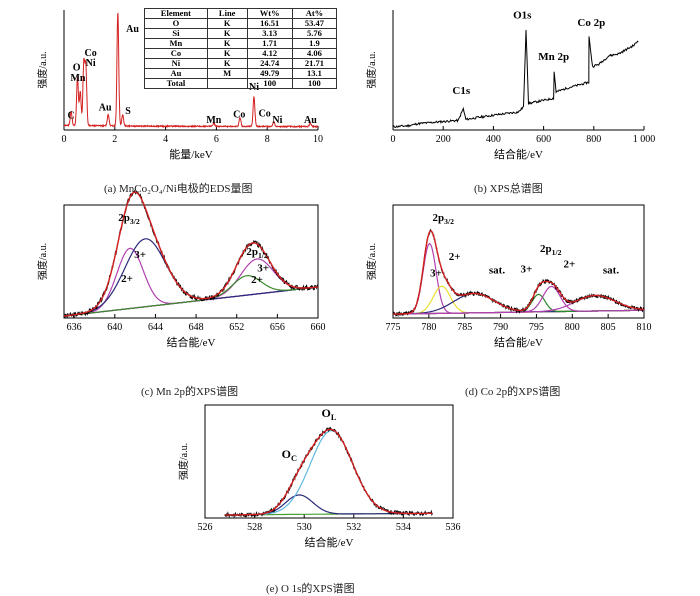  What do you see at coordinates (393, 139) in the screenshot?
I see `x-tick-label: 0` at bounding box center [393, 139].